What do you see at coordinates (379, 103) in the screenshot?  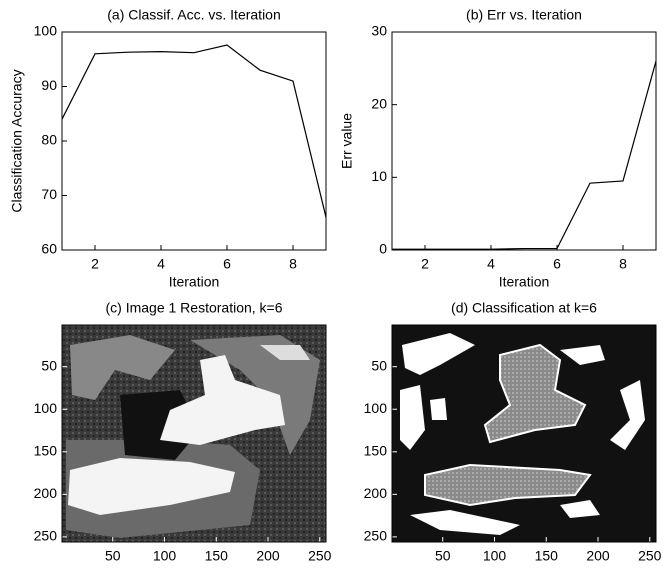 I see `y-tick-label: 20` at bounding box center [379, 103].